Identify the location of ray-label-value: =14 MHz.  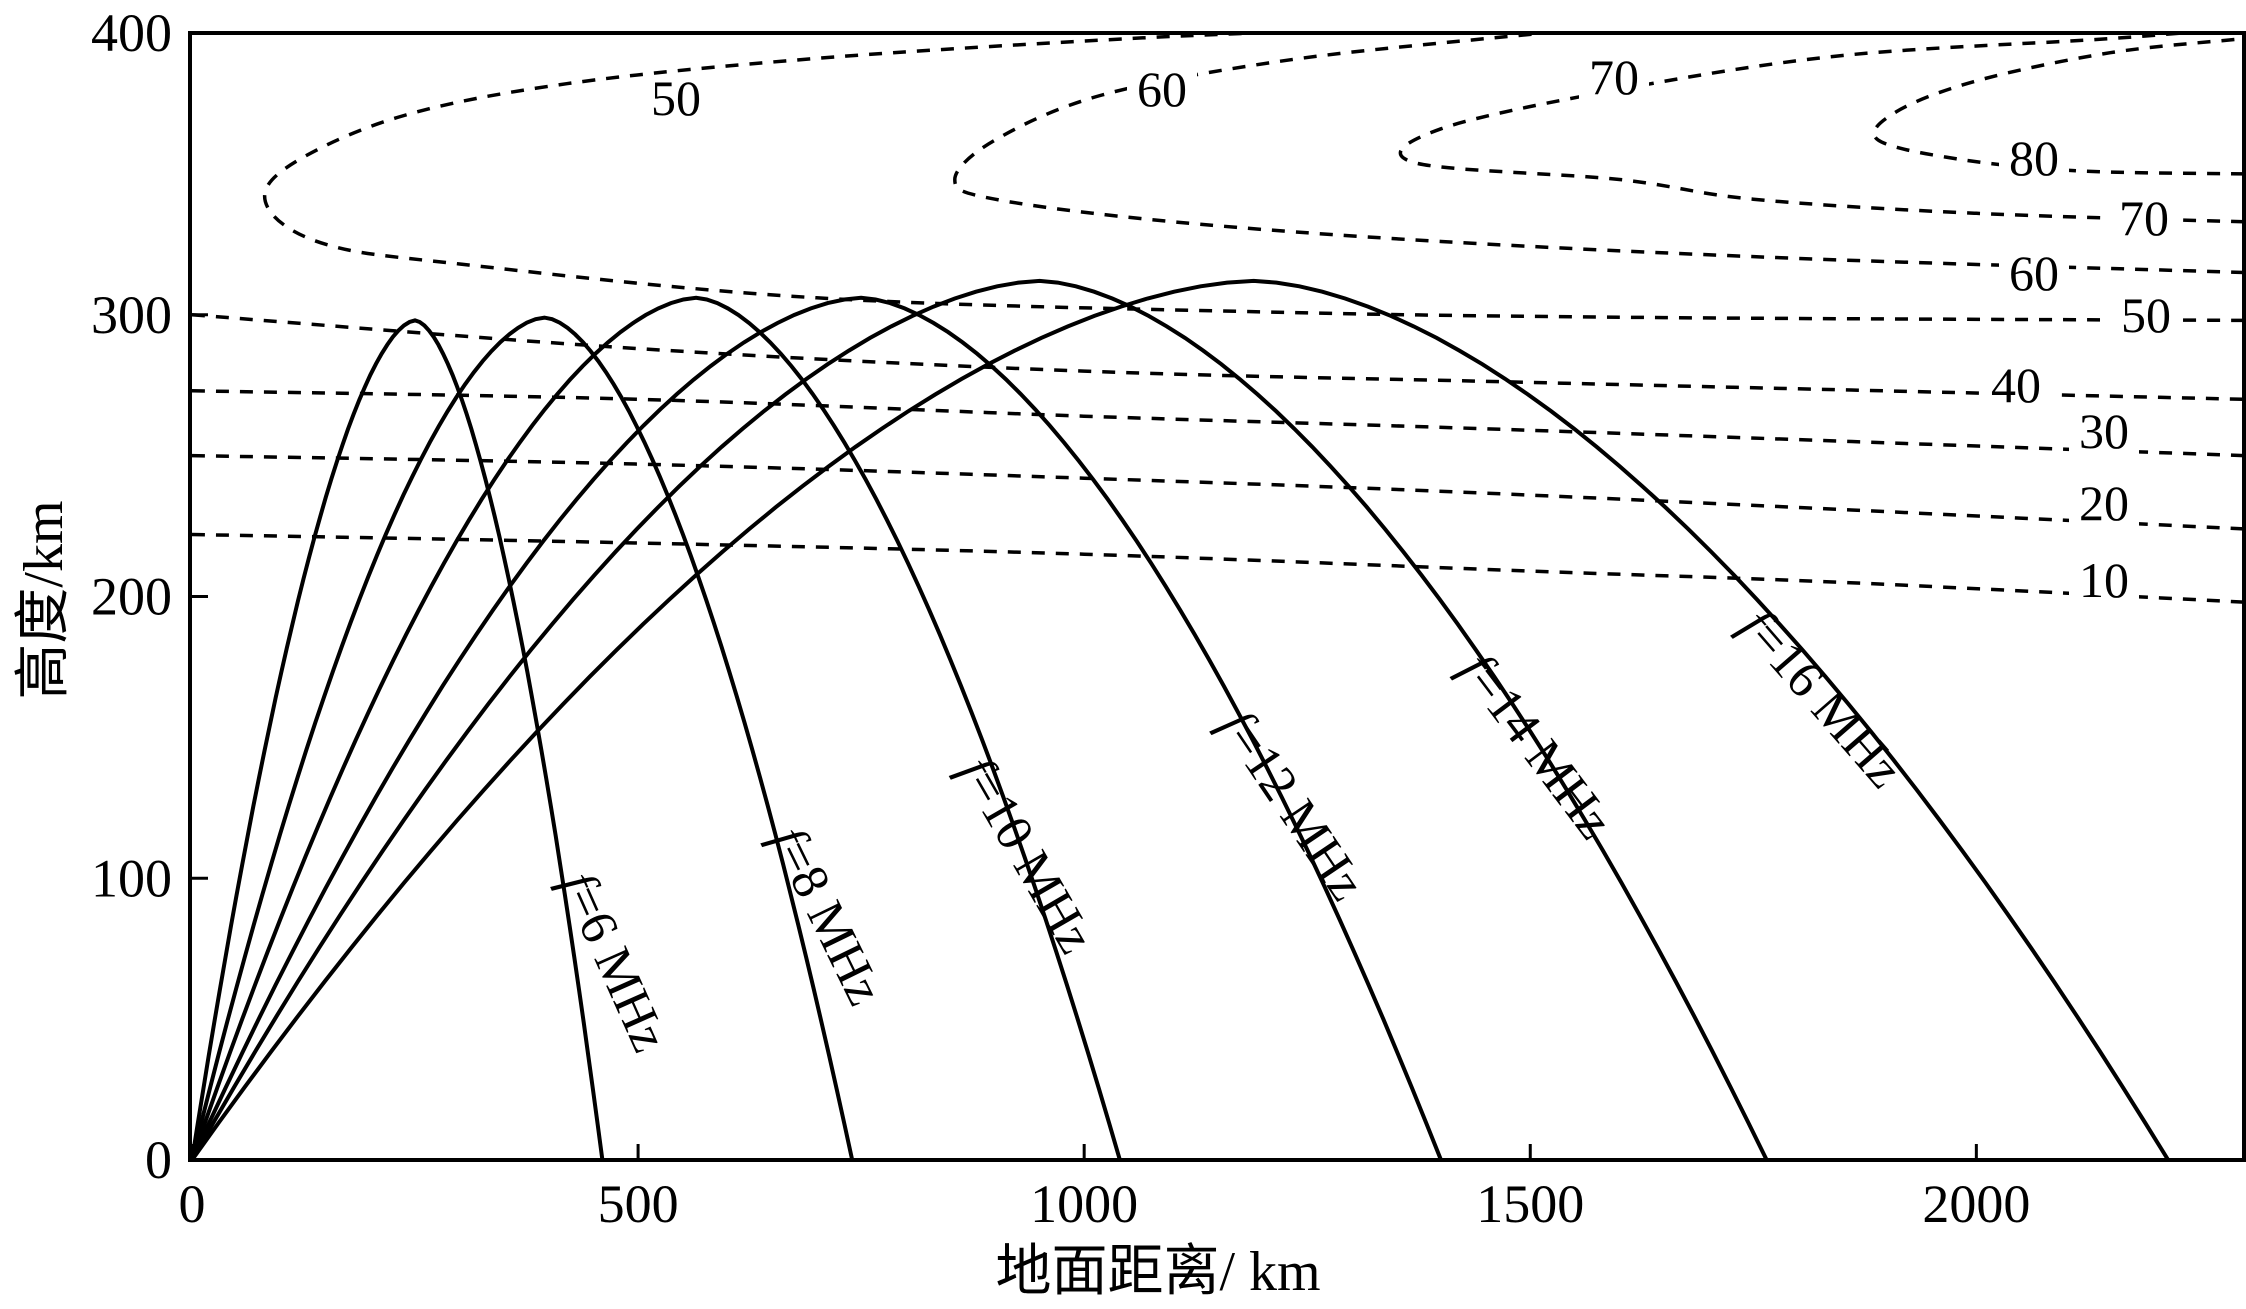
(1540, 751).